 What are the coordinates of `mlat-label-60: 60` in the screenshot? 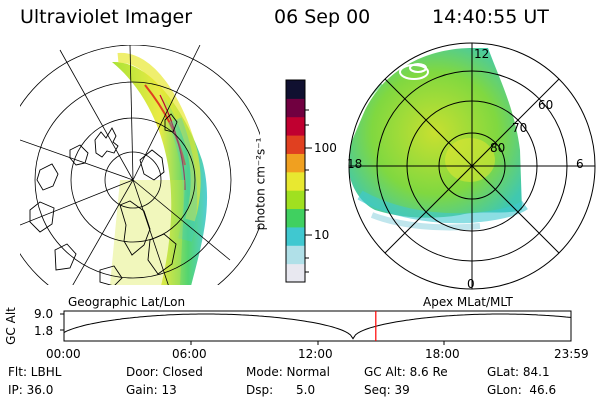 It's located at (546, 105).